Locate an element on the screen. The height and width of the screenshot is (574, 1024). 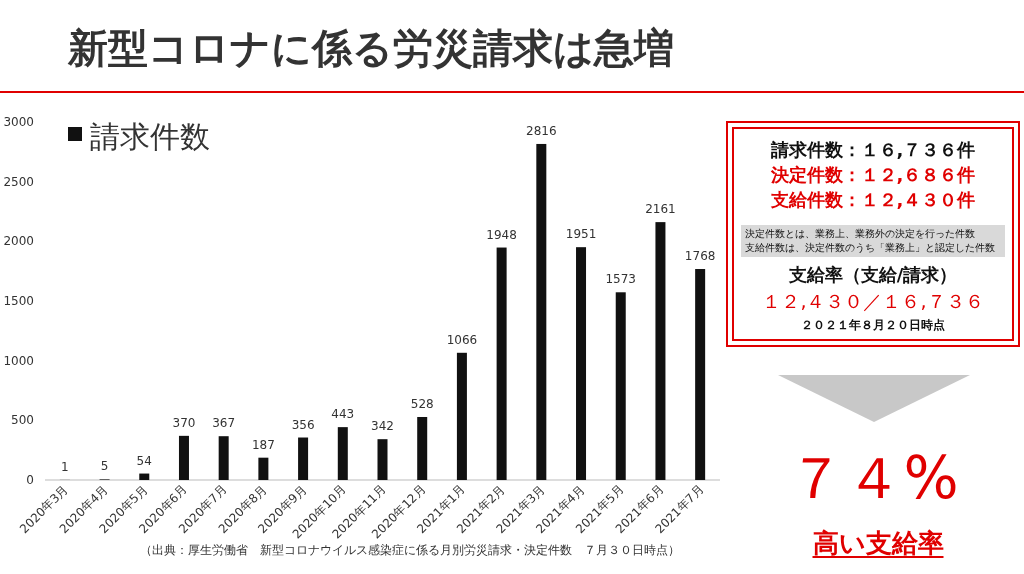
y-tick-label: 3000 is located at coordinates (18, 122).